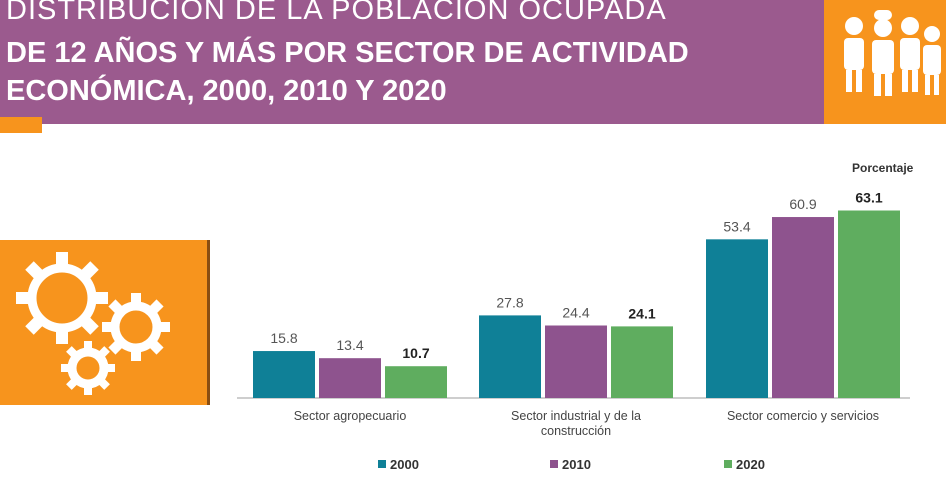 Image resolution: width=946 pixels, height=484 pixels. What do you see at coordinates (283, 338) in the screenshot?
I see `data-label-2000-0: 15.8` at bounding box center [283, 338].